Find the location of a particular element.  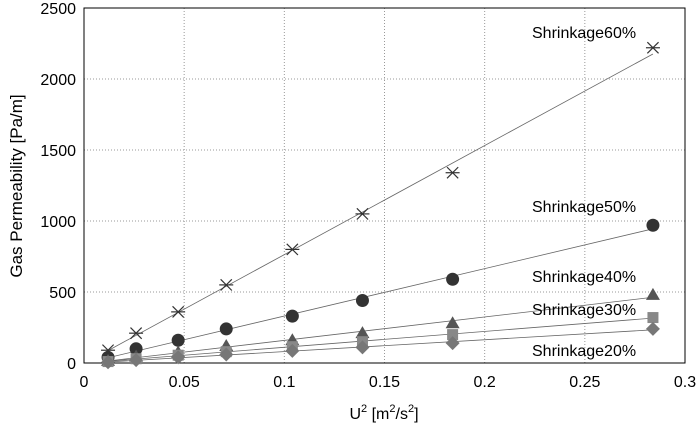

series-label: Shrinkage40% is located at coordinates (584, 277).